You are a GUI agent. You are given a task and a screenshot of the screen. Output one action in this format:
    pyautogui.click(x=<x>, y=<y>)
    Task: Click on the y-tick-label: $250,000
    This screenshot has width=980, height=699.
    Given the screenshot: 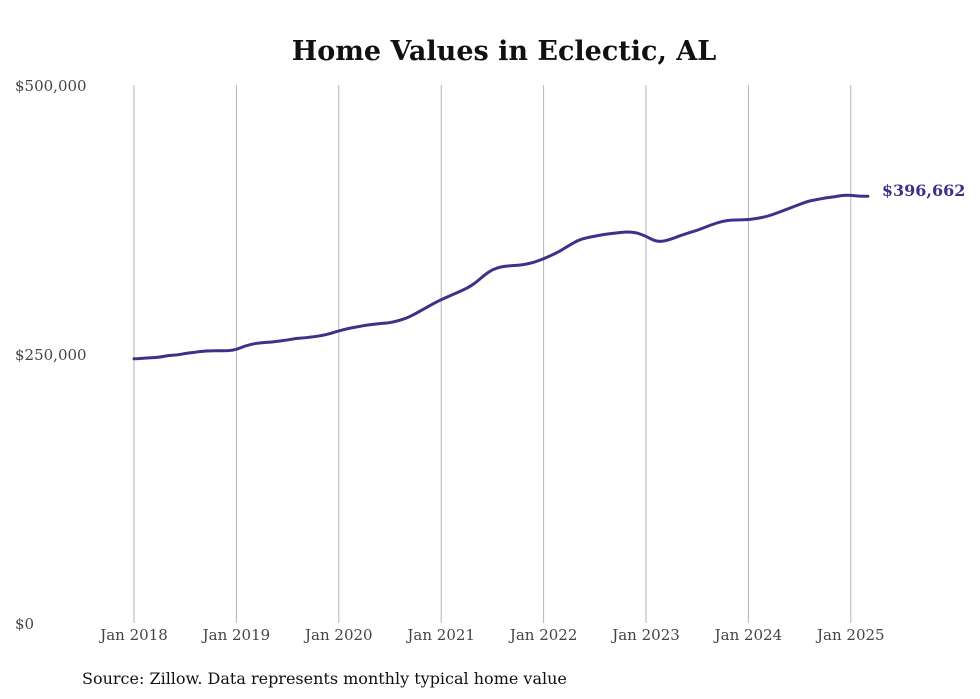 What is the action you would take?
    pyautogui.click(x=51, y=355)
    